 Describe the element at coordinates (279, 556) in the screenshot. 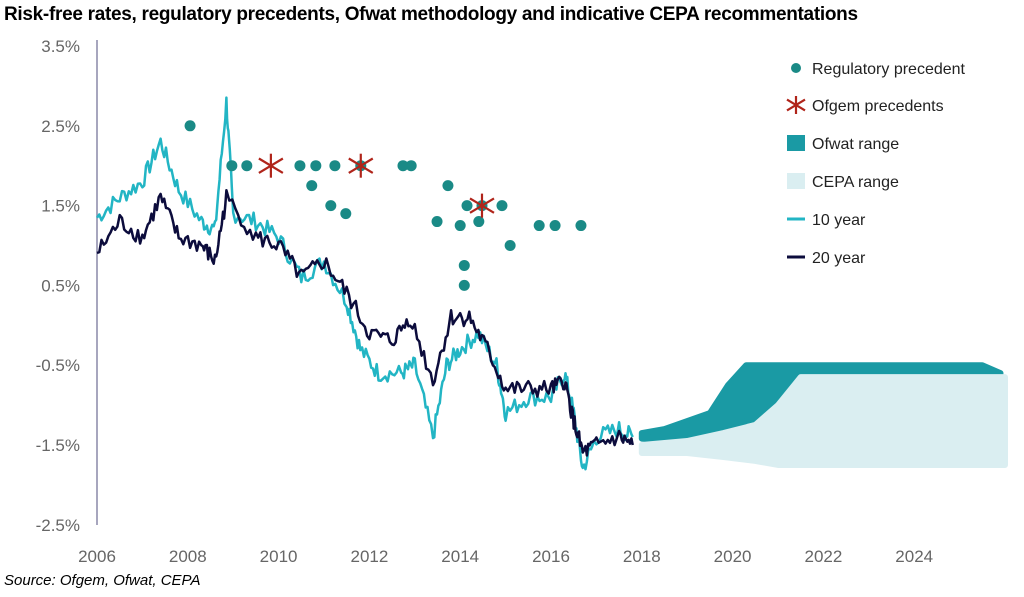

I see `x-tick-label: 2010` at that location.